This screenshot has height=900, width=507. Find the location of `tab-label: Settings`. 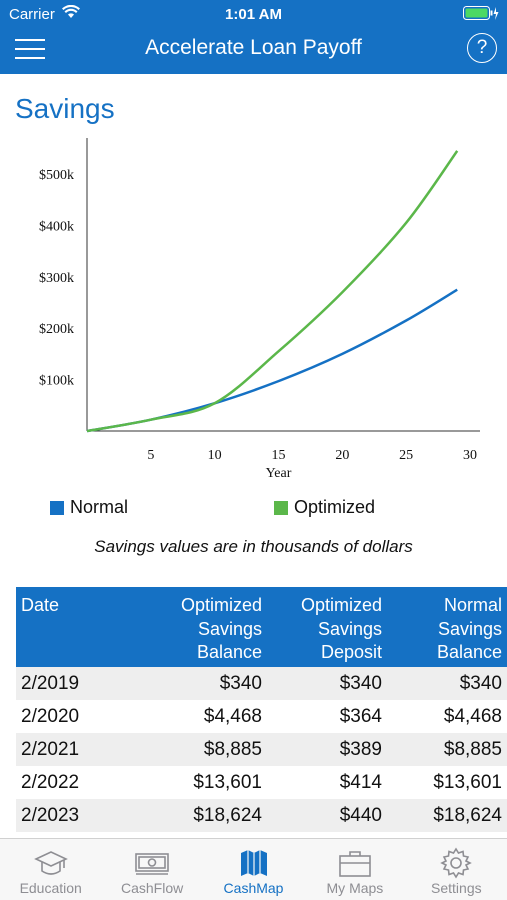

tab-label: Settings is located at coordinates (456, 888).